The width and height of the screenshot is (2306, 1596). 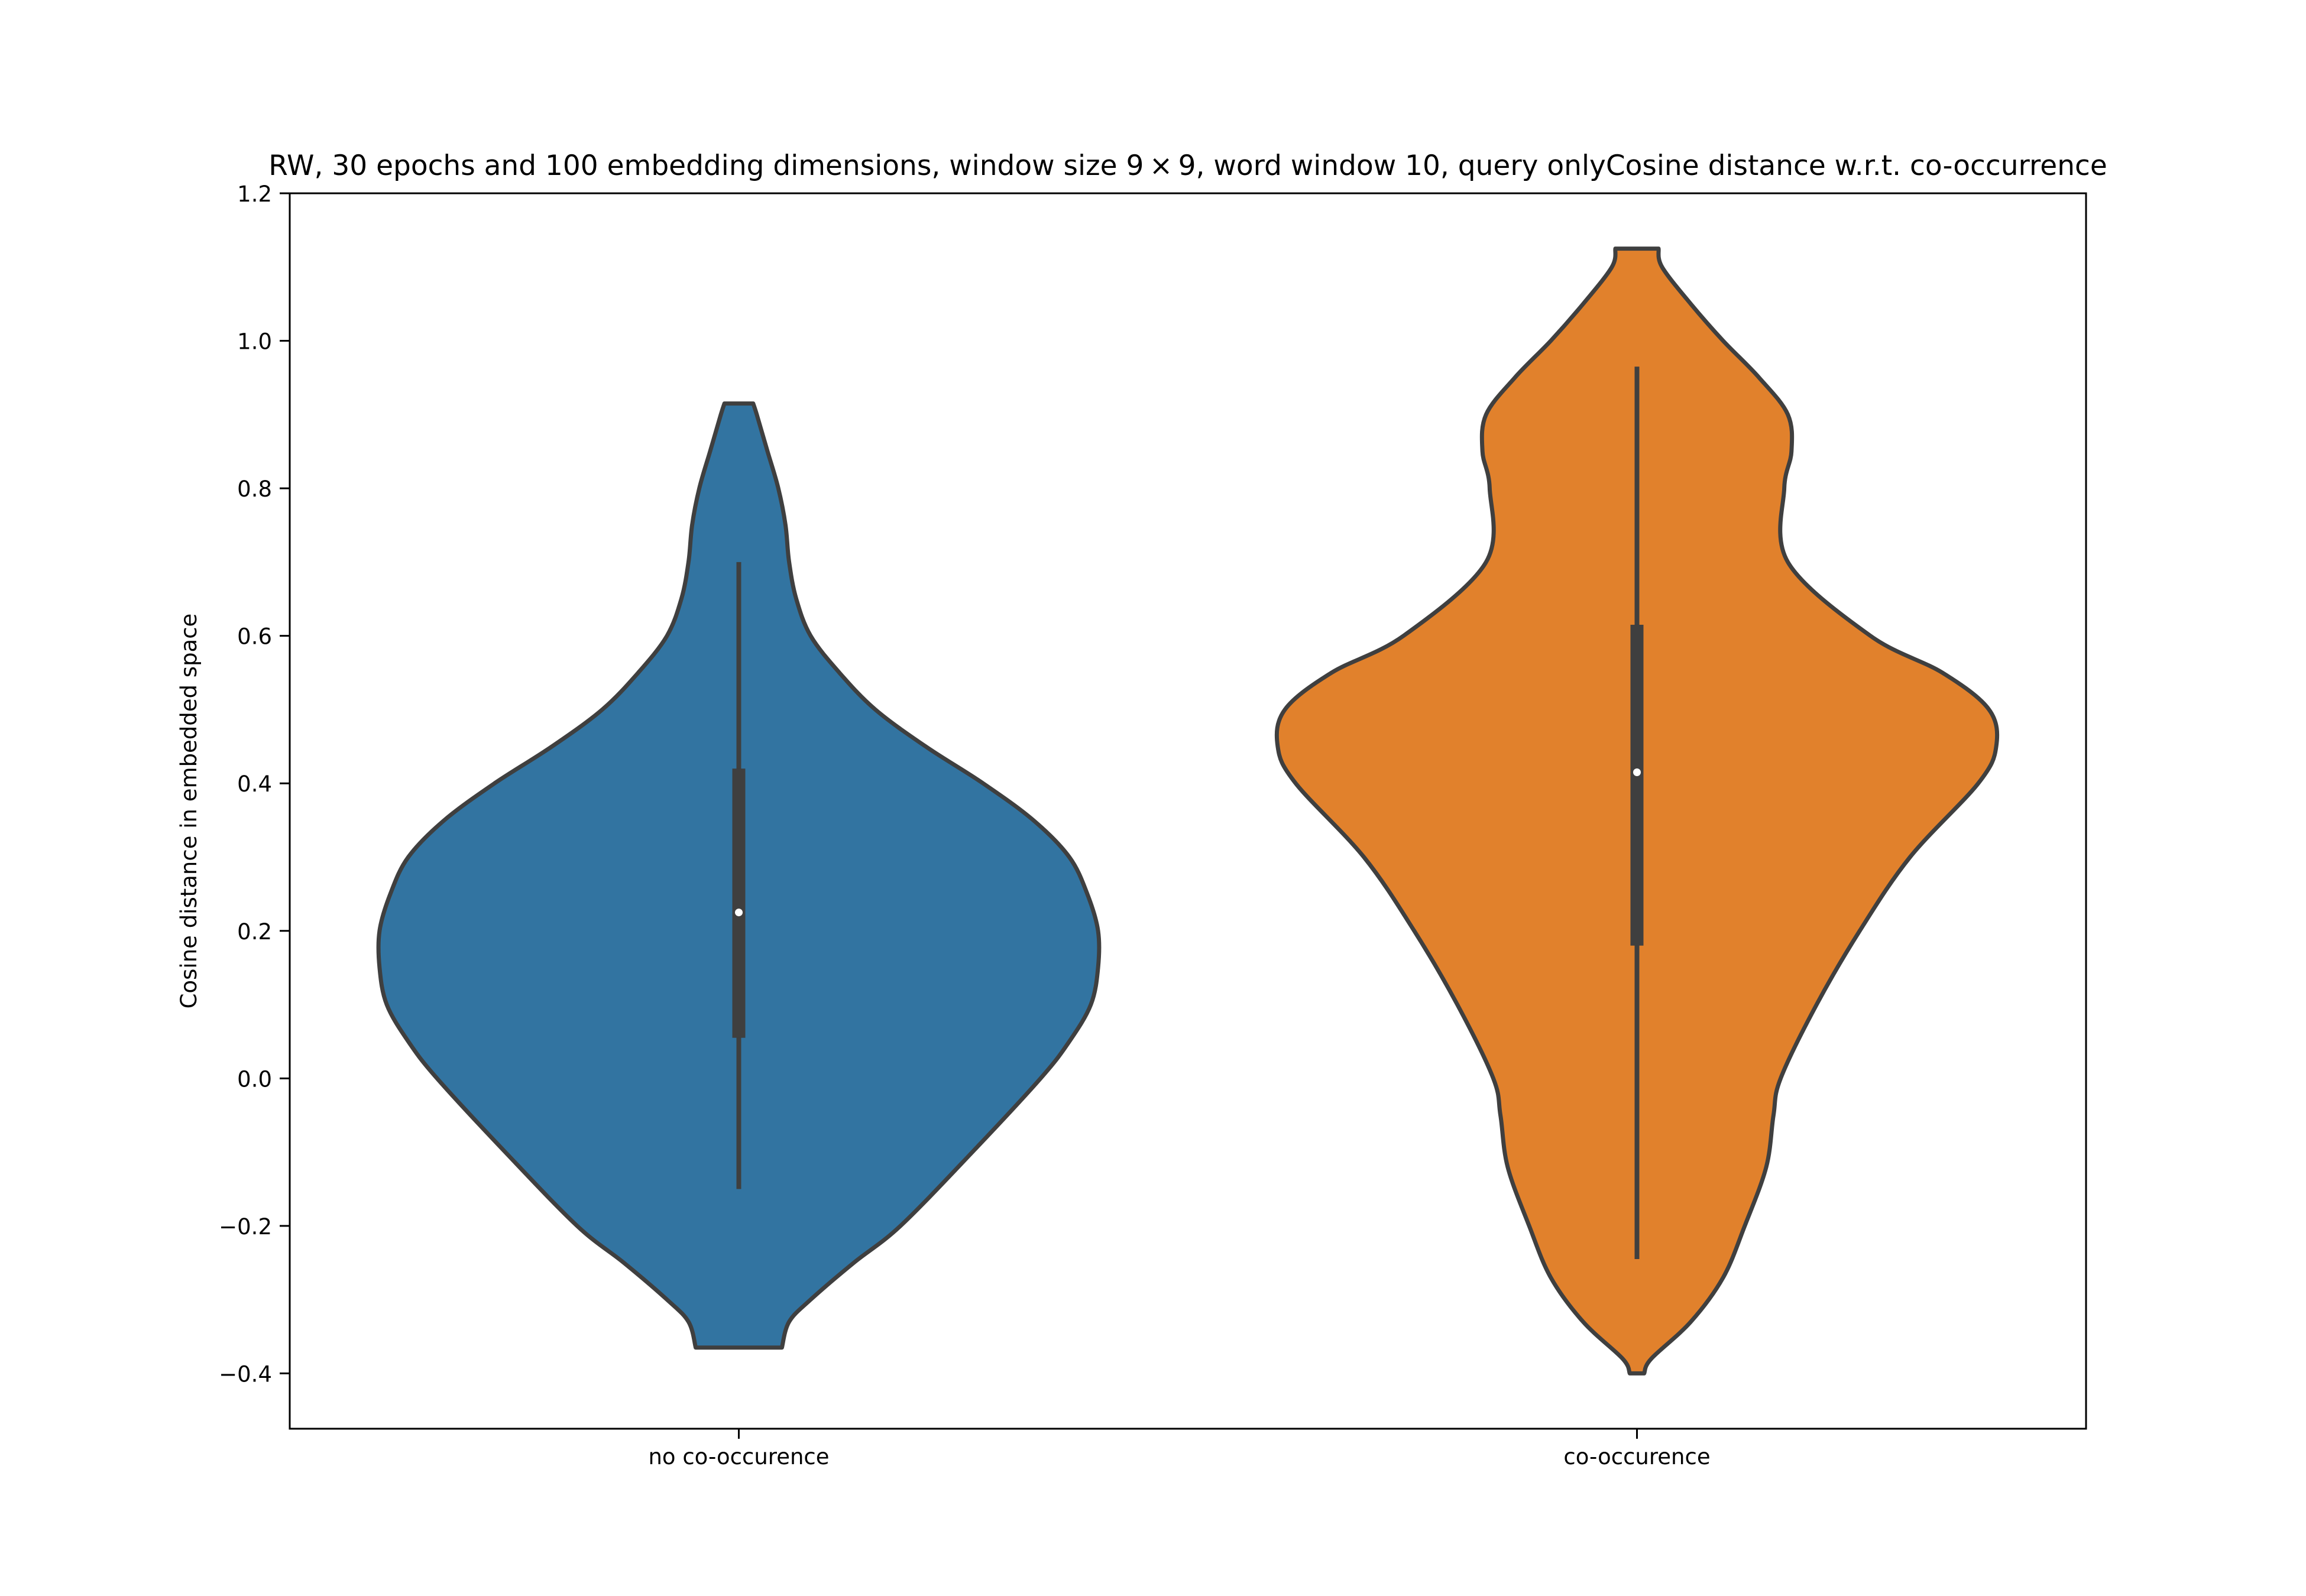 I want to click on y-axis: −0.4 −0.2 0.0 0.2 0.4 0.6 0.8 1.0 1.2, so click(x=254, y=784).